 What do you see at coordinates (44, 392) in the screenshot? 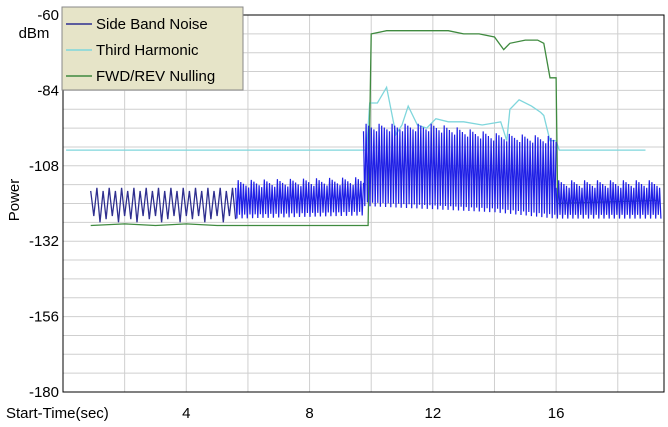
I see `y-tick-label: -180` at bounding box center [44, 392].